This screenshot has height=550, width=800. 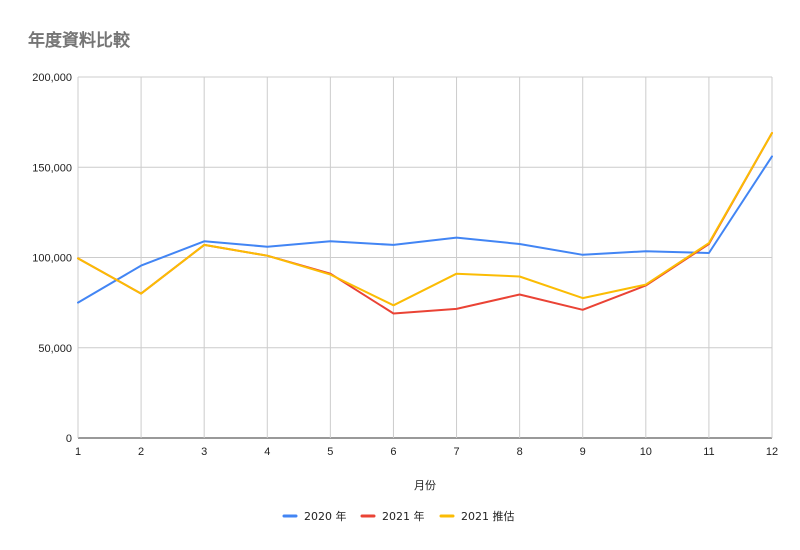 I want to click on legend: 2020 年 2021 年 2021 推估, so click(x=398, y=516).